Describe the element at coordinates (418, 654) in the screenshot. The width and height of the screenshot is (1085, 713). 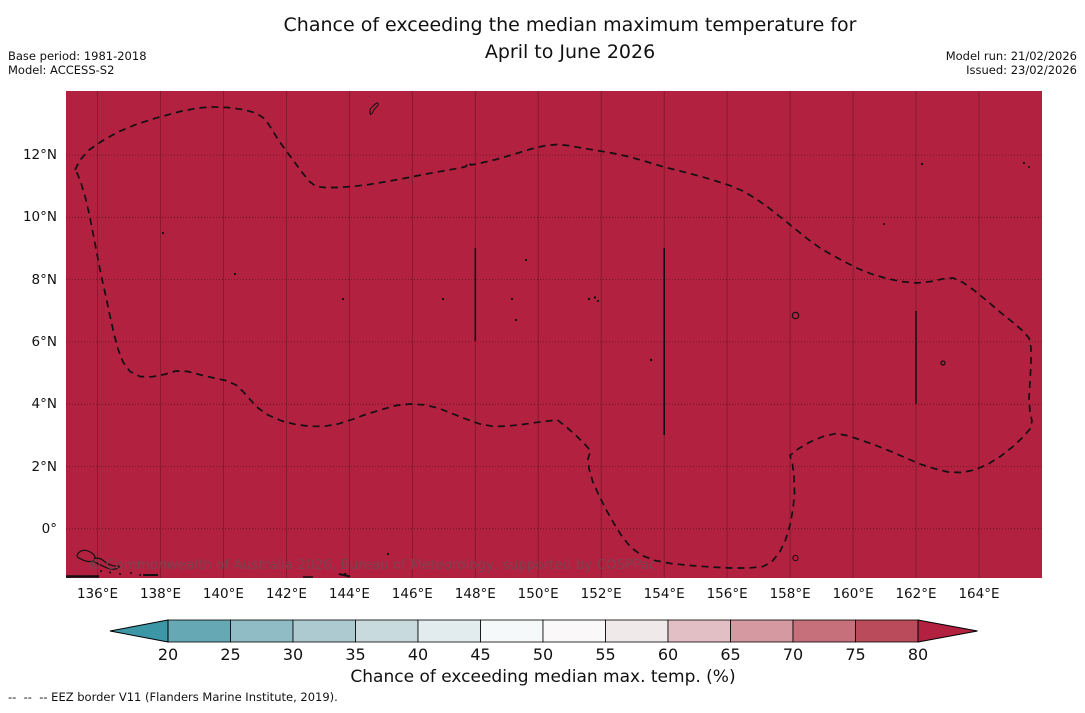
I see `colorbar-tick-label-40: 40` at that location.